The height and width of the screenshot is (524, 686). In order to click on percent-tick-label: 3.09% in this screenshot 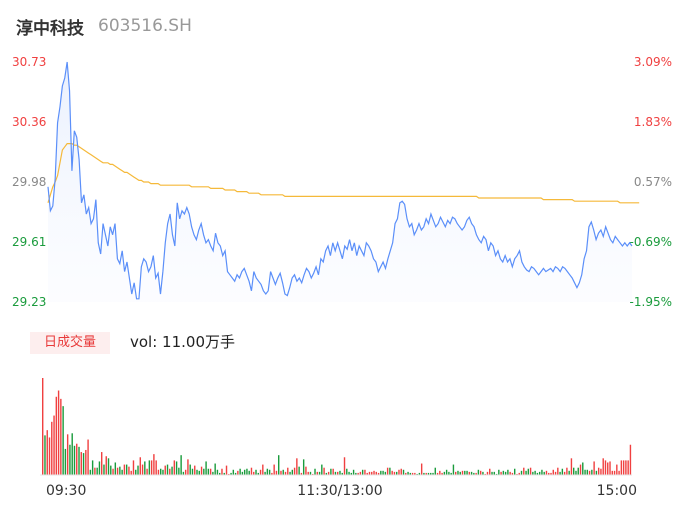, I will do `click(653, 62)`.